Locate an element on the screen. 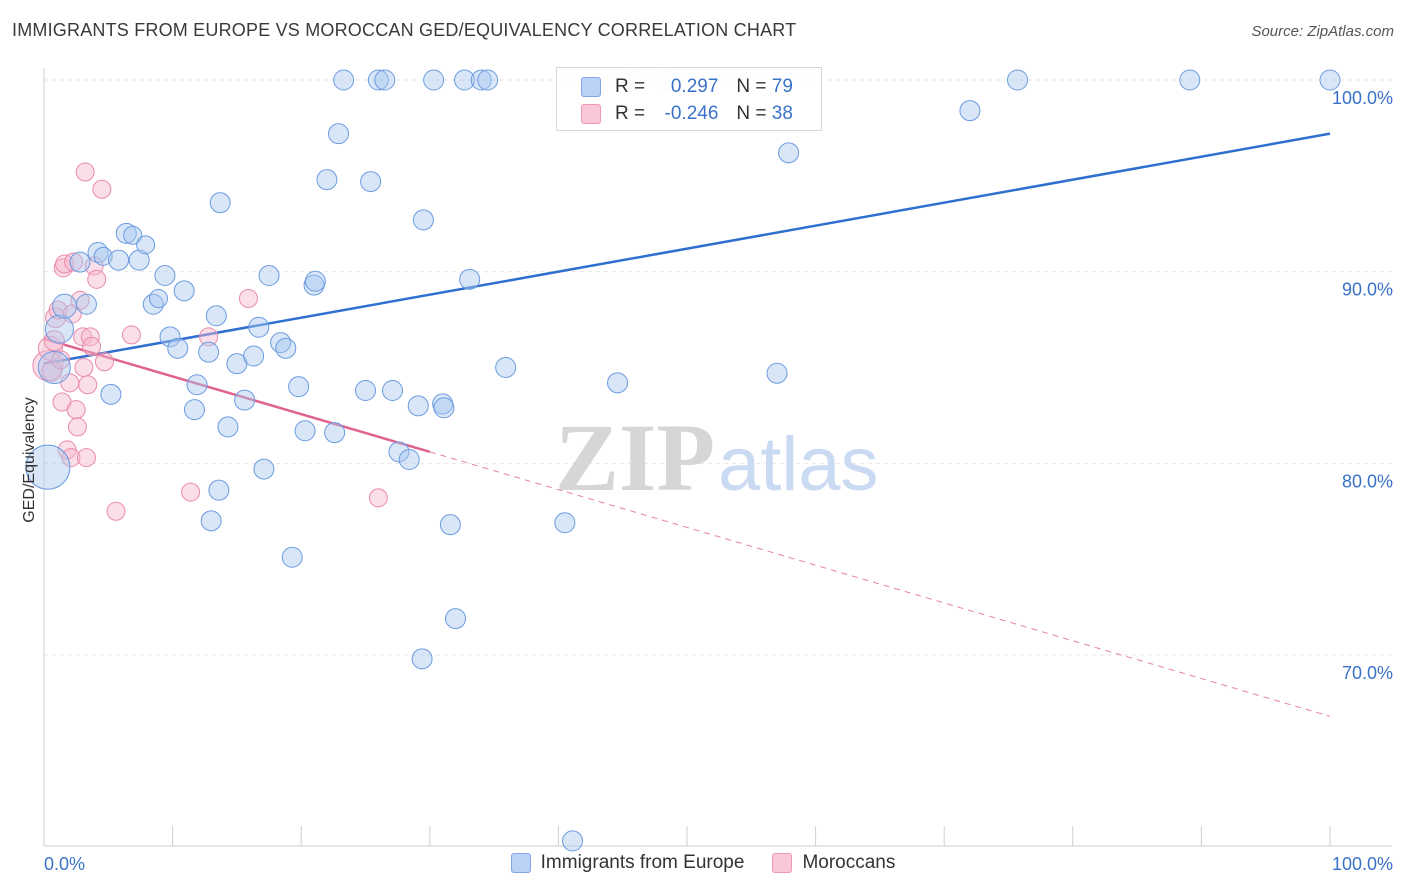 This screenshot has height=892, width=1406. series-legend: Immigrants from Europe Moroccans is located at coordinates (703, 863).